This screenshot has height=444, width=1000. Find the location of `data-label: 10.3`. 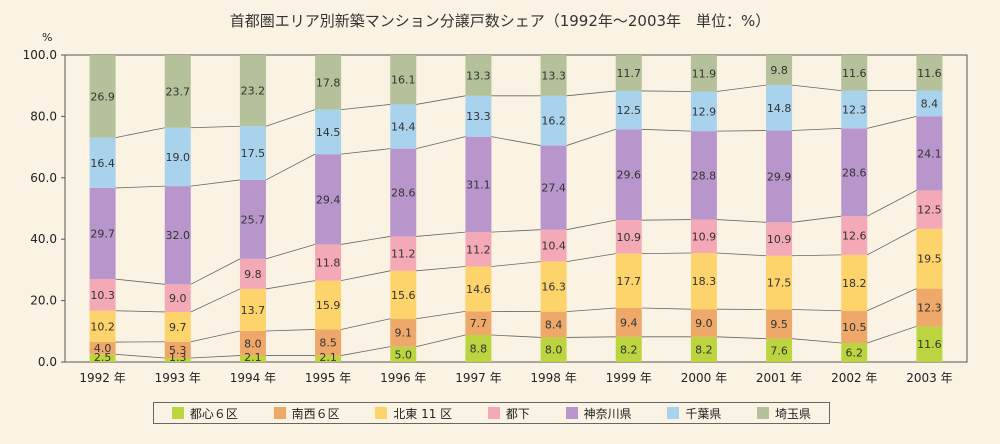

data-label: 10.3 is located at coordinates (102, 295).